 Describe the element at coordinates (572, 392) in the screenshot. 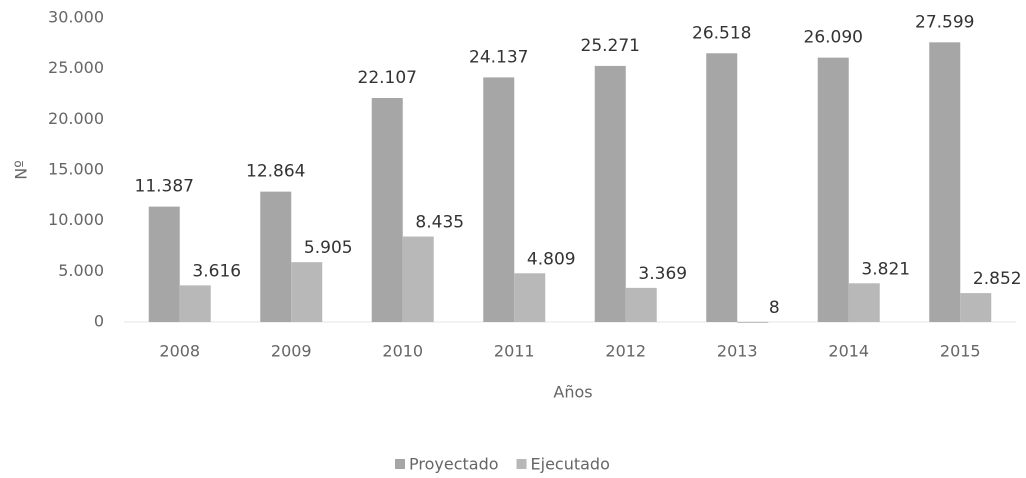

I see `x-axis-title: Años` at that location.